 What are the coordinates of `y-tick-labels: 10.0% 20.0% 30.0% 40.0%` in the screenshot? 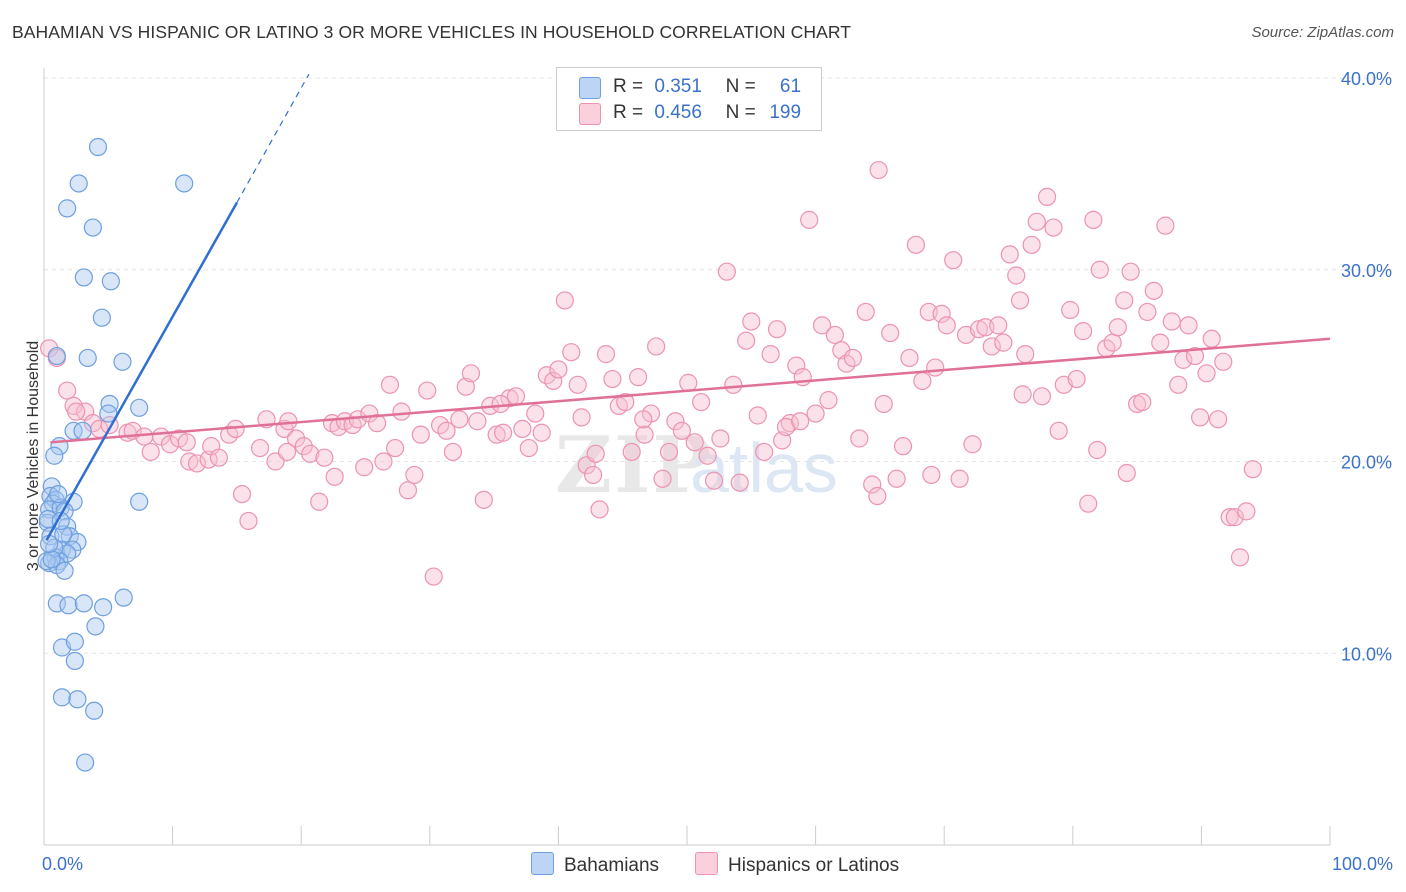 It's located at (1366, 366).